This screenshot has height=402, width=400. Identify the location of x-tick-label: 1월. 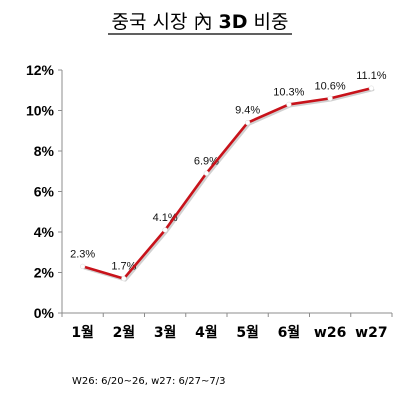
(82, 332).